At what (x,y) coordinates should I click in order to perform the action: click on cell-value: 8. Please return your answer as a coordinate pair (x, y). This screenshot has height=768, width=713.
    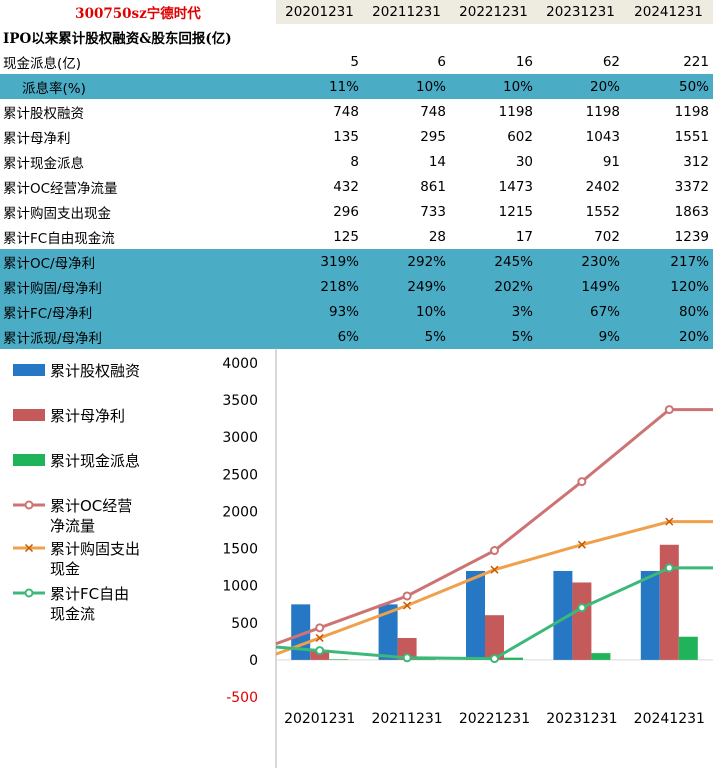
    Looking at the image, I should click on (354, 161).